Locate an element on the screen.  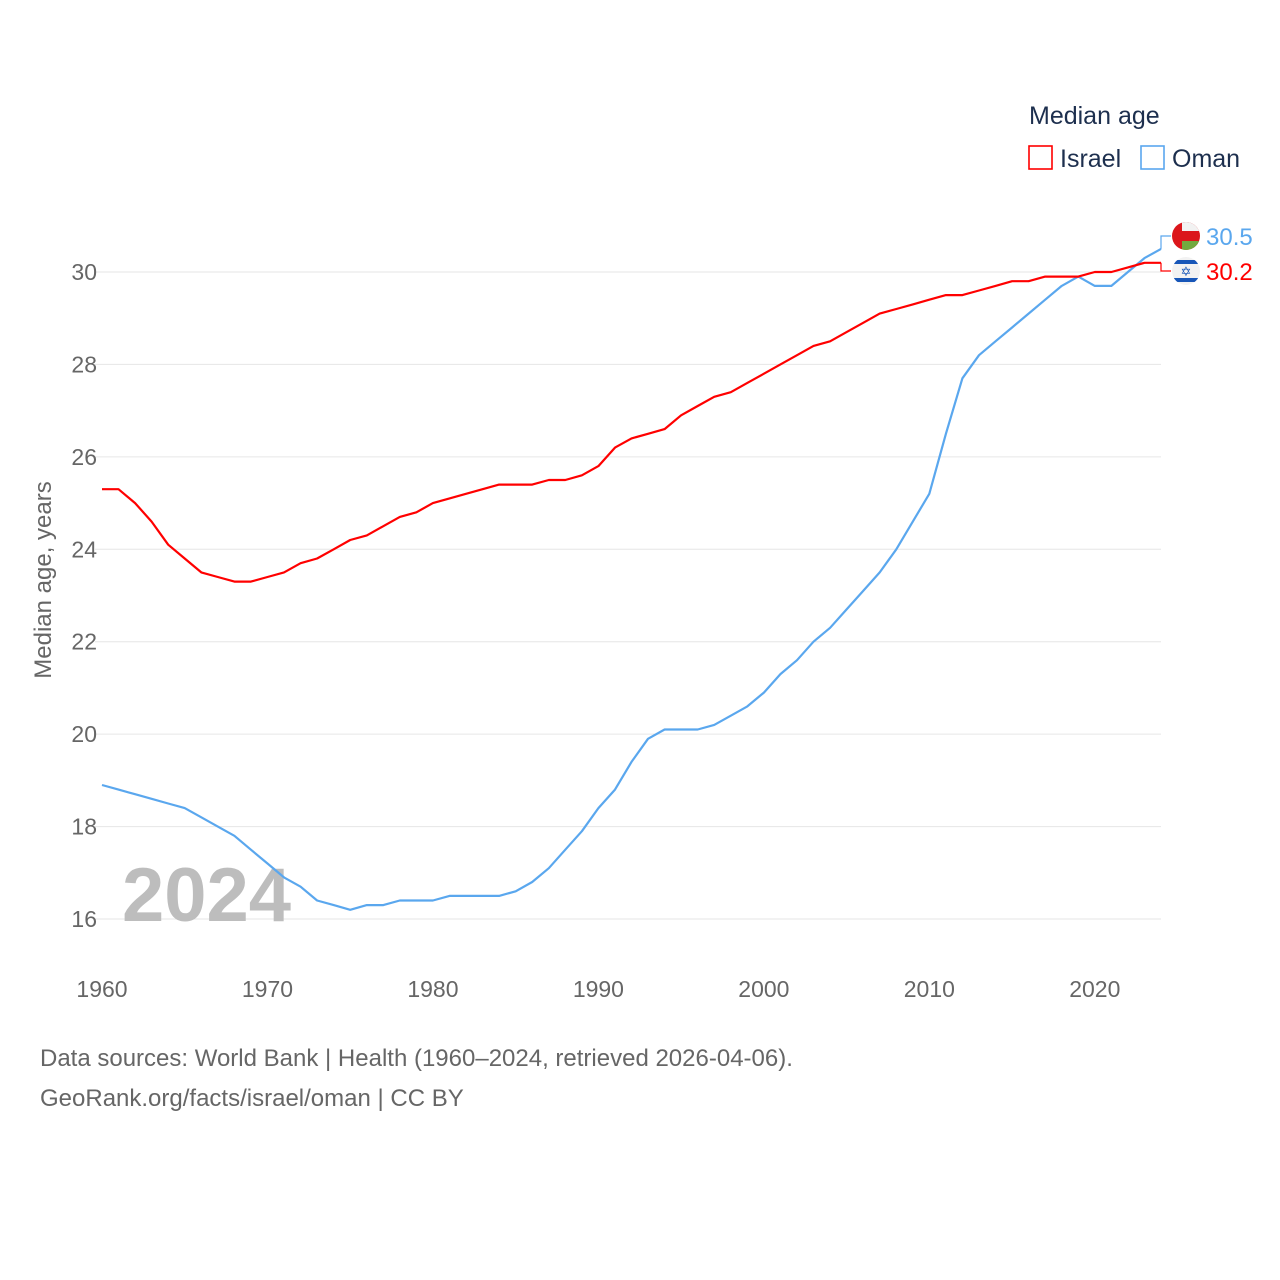
y-tick-label: 20 is located at coordinates (84, 734).